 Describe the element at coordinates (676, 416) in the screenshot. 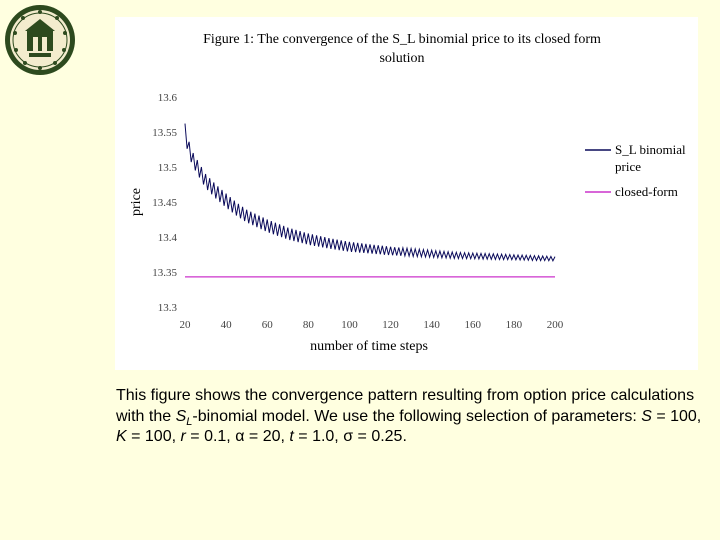

I see `param-s-value: = 100,` at that location.